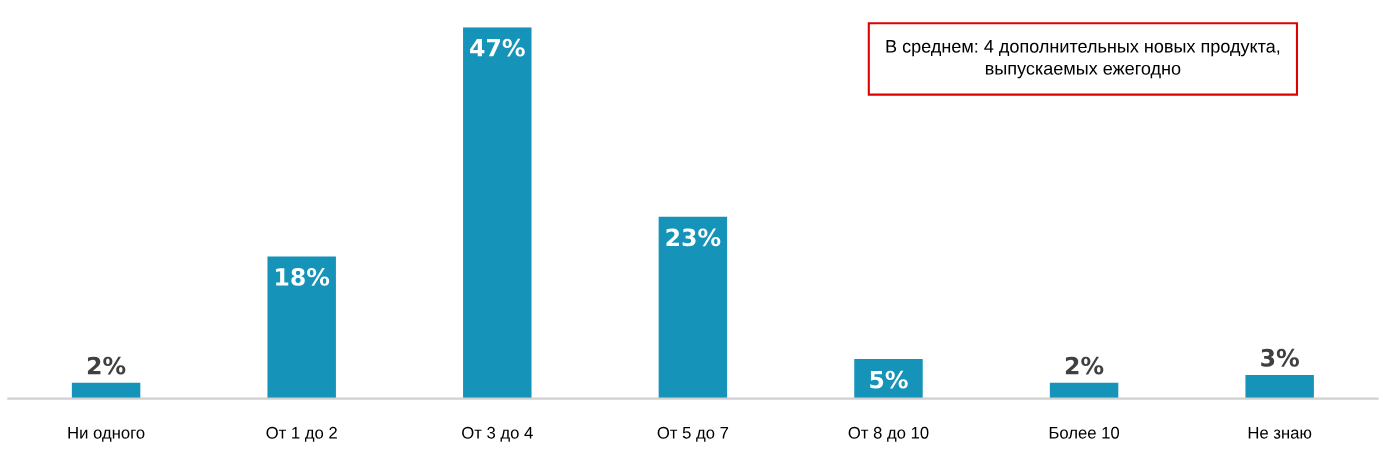 The image size is (1383, 453). I want to click on x-tick-label: От 1 до 2, so click(301, 434).